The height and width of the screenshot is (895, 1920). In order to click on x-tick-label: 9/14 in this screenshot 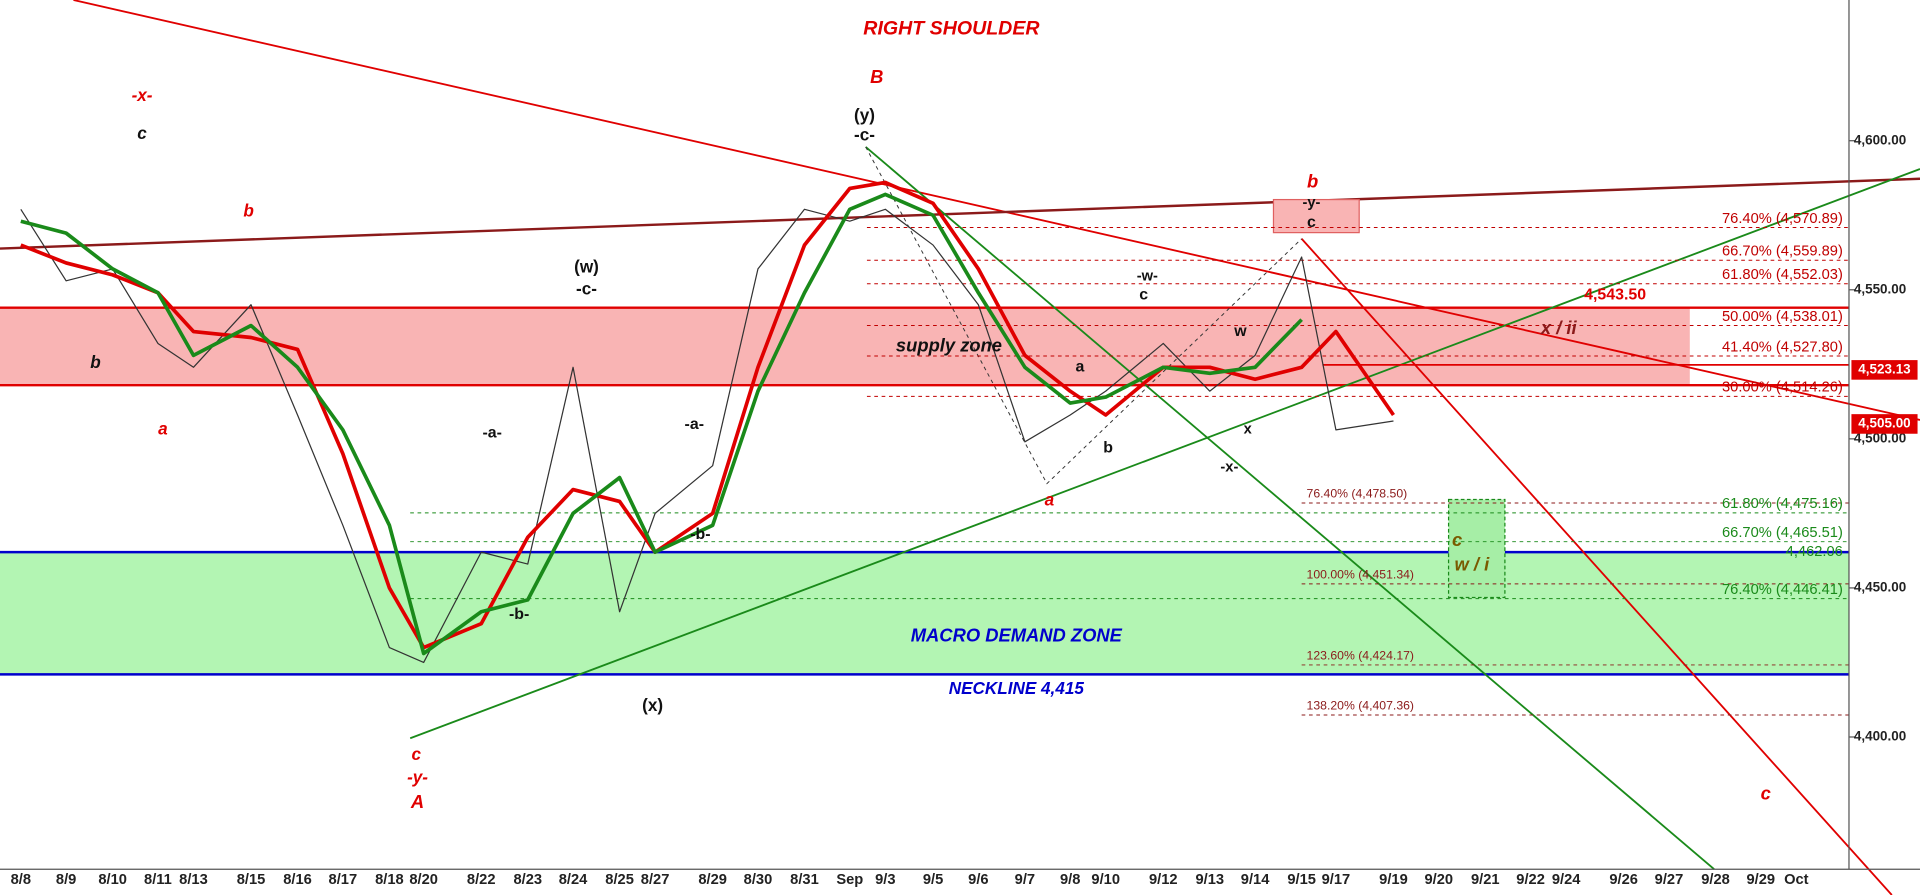, I will do `click(1255, 880)`.